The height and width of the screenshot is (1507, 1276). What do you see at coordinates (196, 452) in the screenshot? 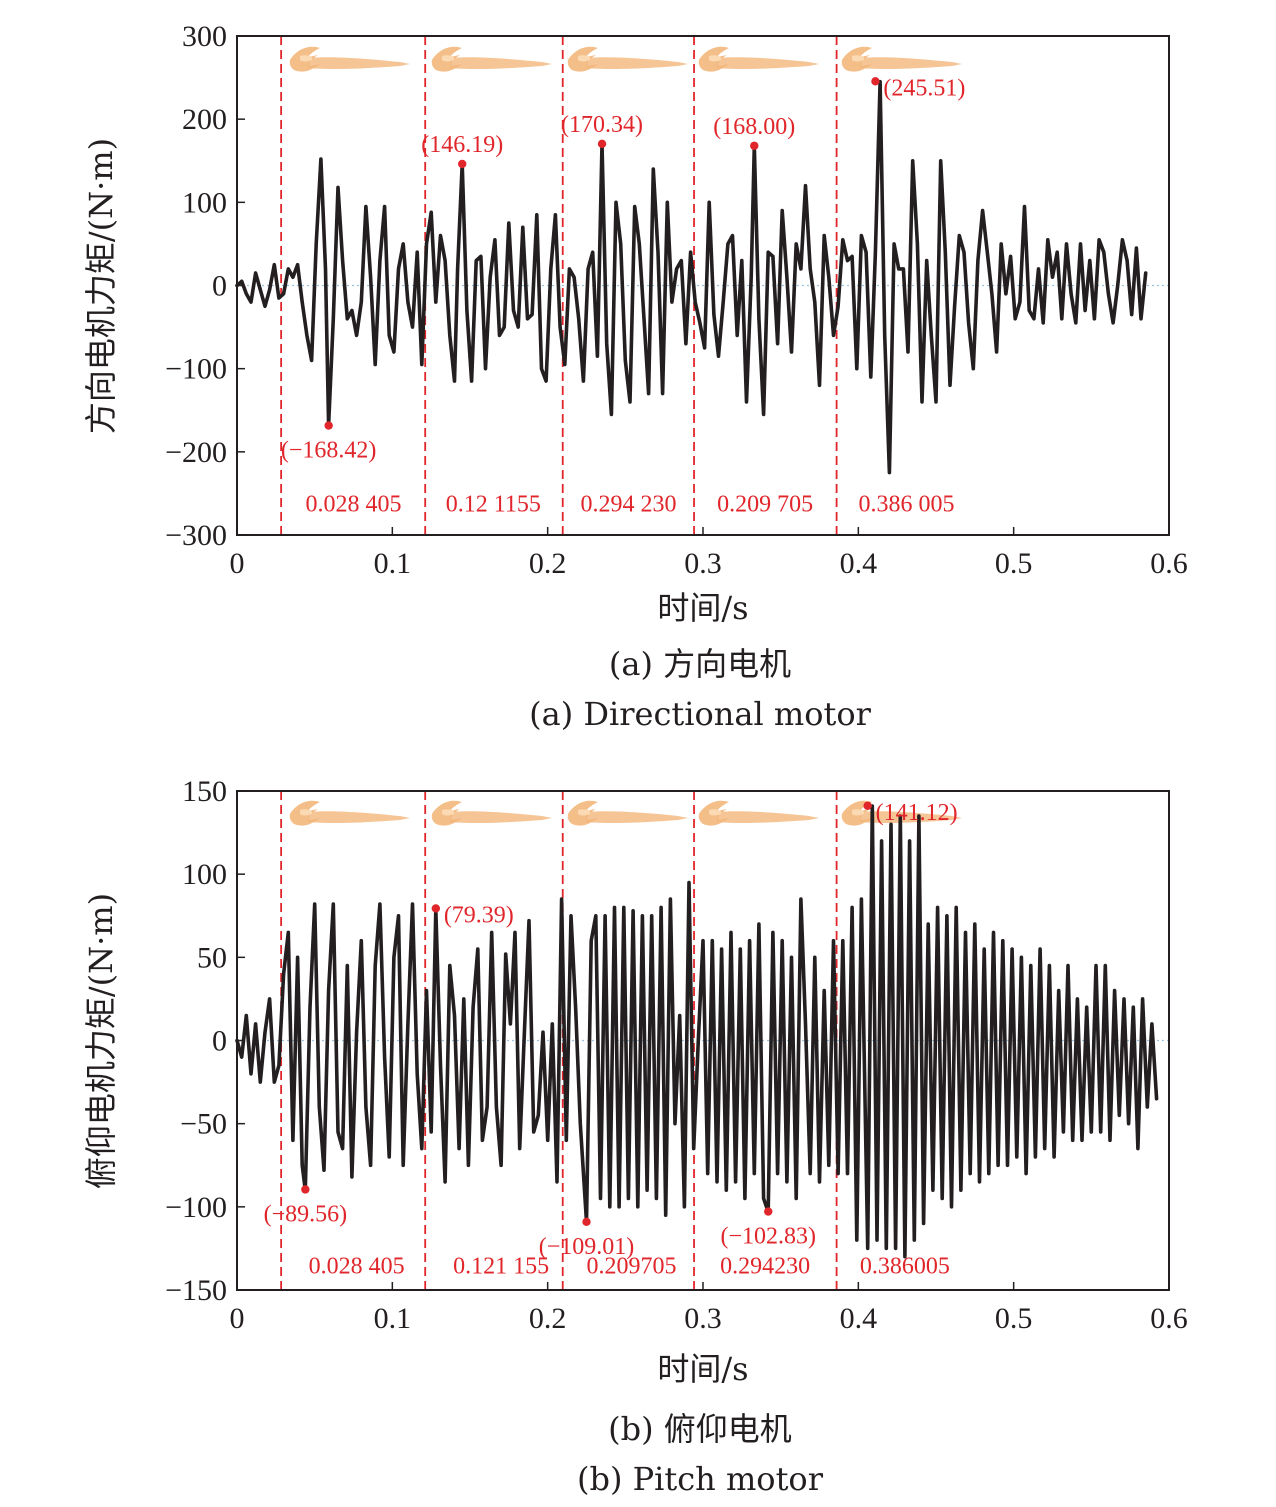
I see `y-tick-label: −200` at bounding box center [196, 452].